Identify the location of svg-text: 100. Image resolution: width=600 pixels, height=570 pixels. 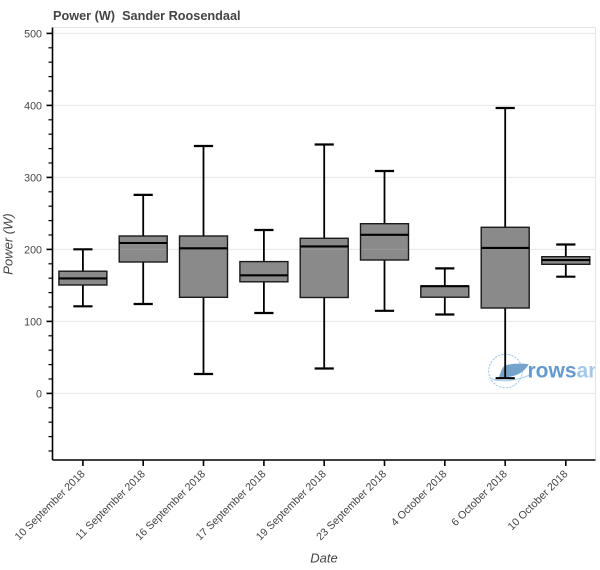
(33, 322).